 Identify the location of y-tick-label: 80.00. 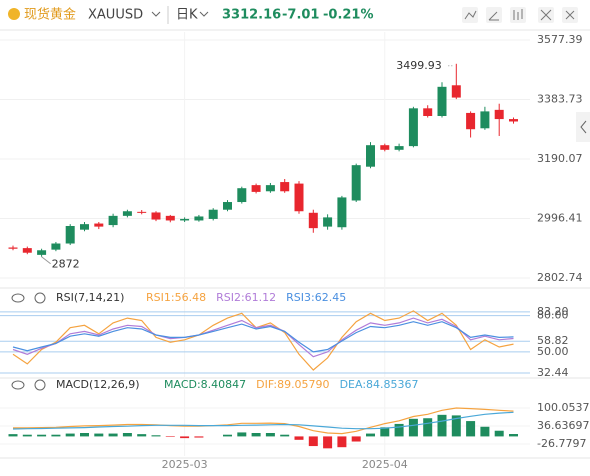
(553, 315).